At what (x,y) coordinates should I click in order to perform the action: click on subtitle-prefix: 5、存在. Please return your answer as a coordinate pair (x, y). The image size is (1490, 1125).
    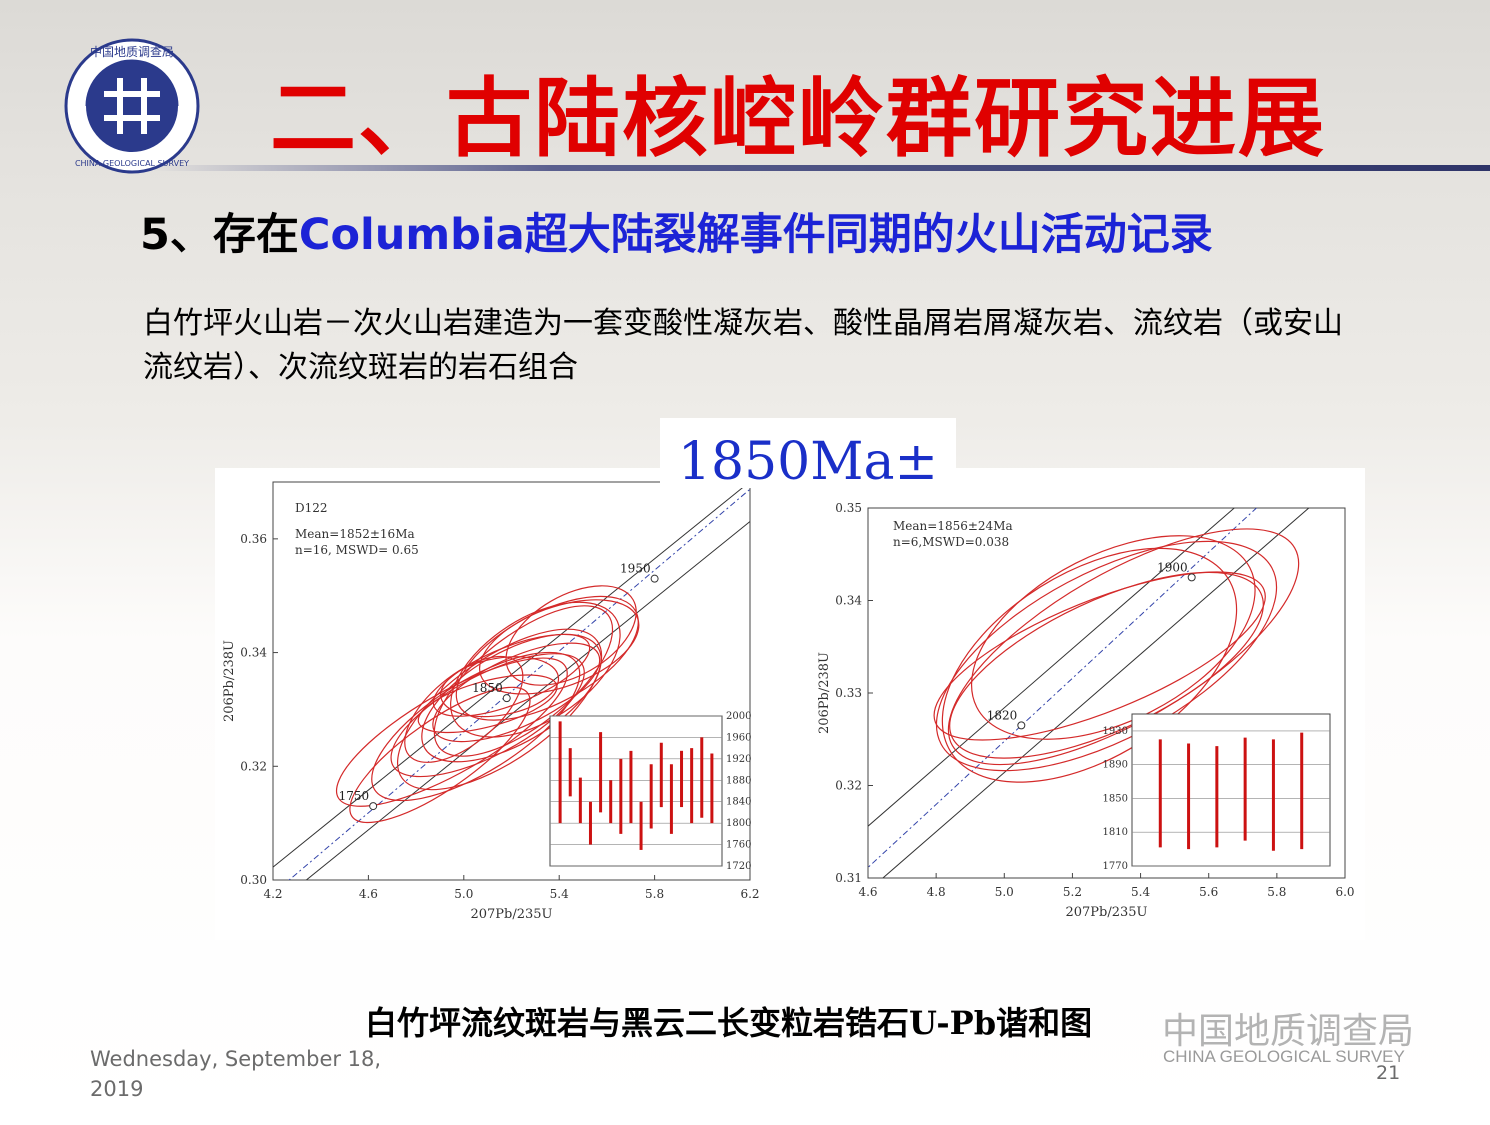
    Looking at the image, I should click on (219, 235).